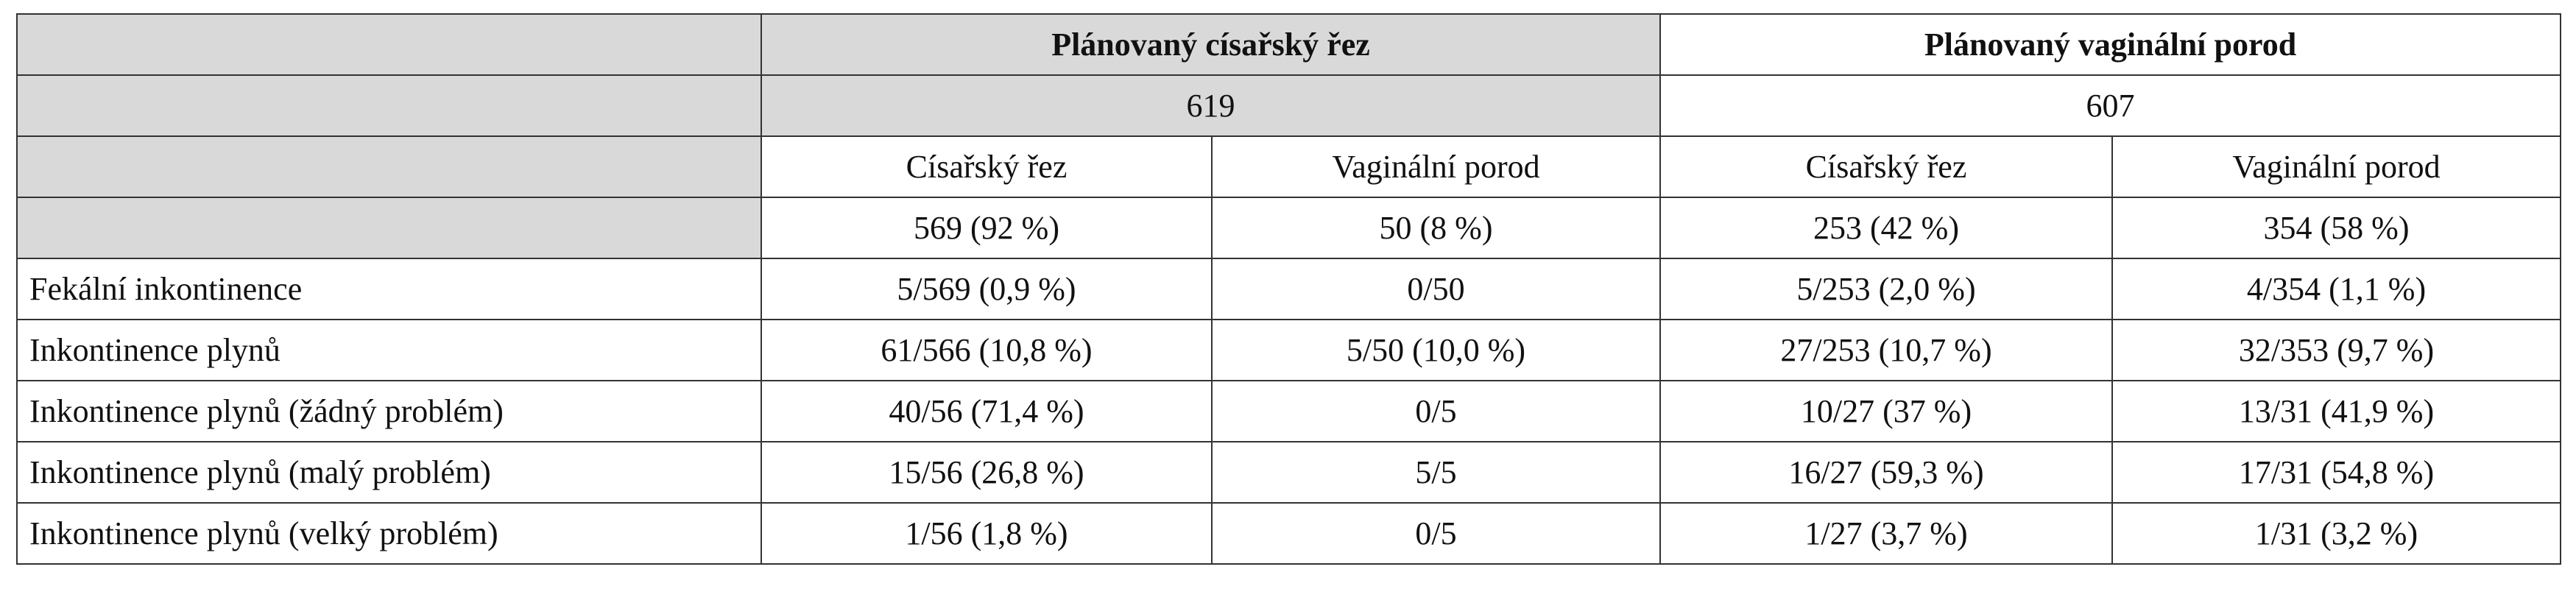  What do you see at coordinates (1211, 44) in the screenshot?
I see `group-header: Plánovaný císařský řez` at bounding box center [1211, 44].